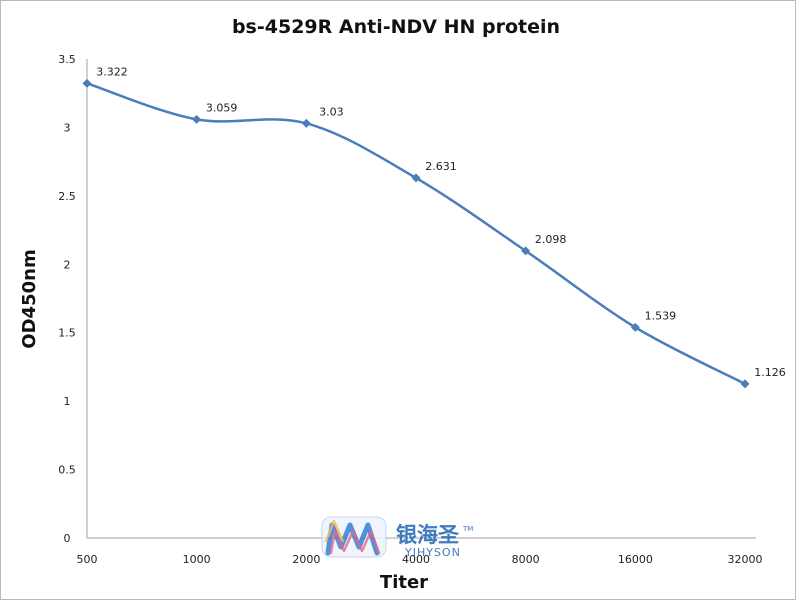 The image size is (796, 601). I want to click on data-label: 1.539, so click(661, 315).